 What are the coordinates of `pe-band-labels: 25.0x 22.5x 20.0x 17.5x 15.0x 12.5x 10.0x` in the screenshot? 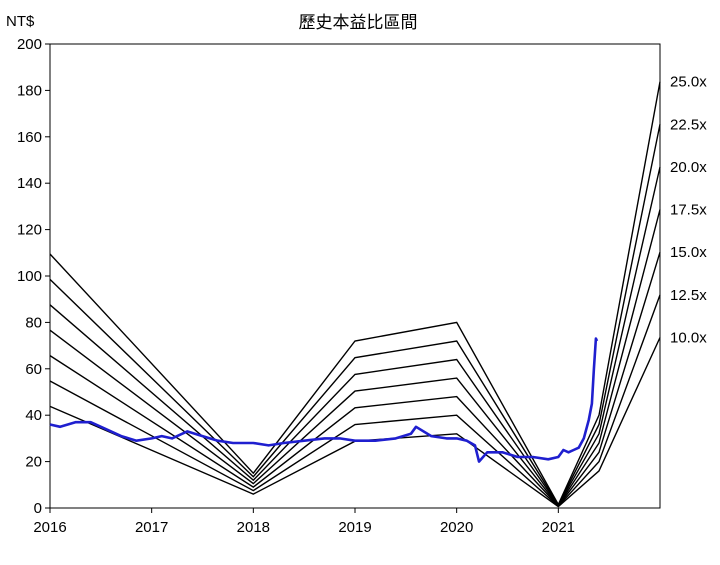 It's located at (688, 210).